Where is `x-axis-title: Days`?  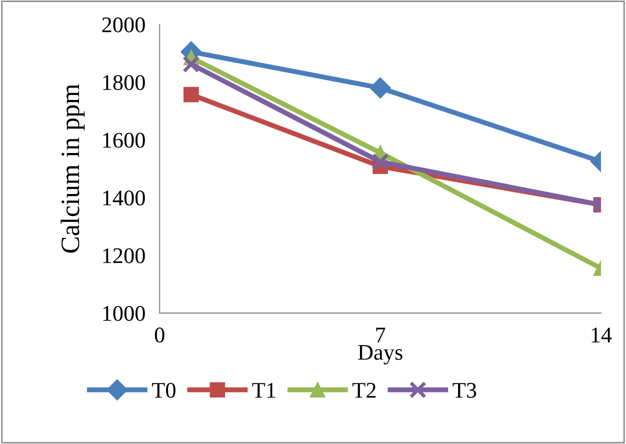
x-axis-title: Days is located at coordinates (380, 354).